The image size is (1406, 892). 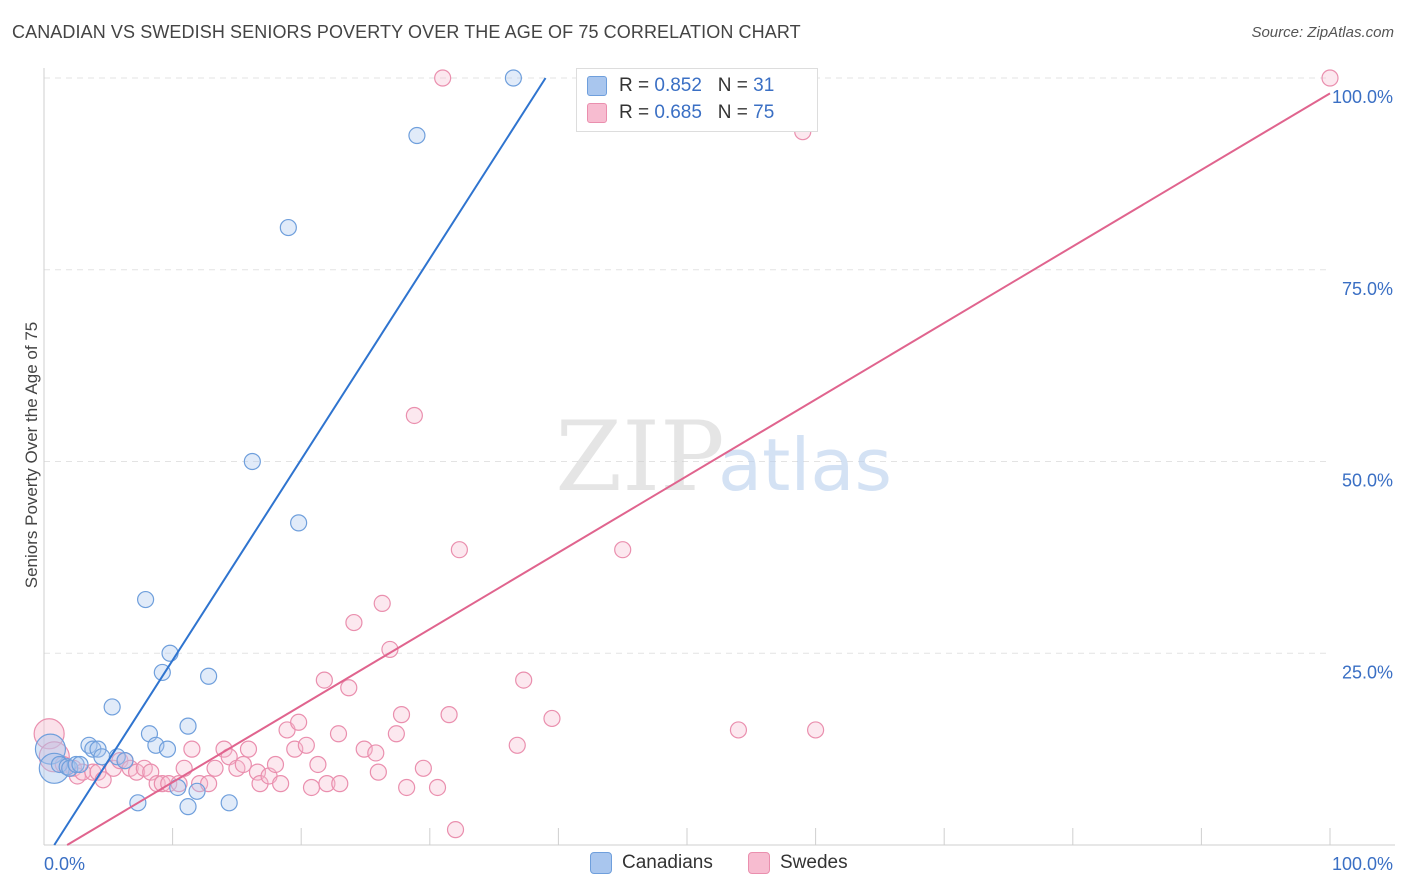 I want to click on bottom-legend-label: Swedes, so click(x=814, y=863).